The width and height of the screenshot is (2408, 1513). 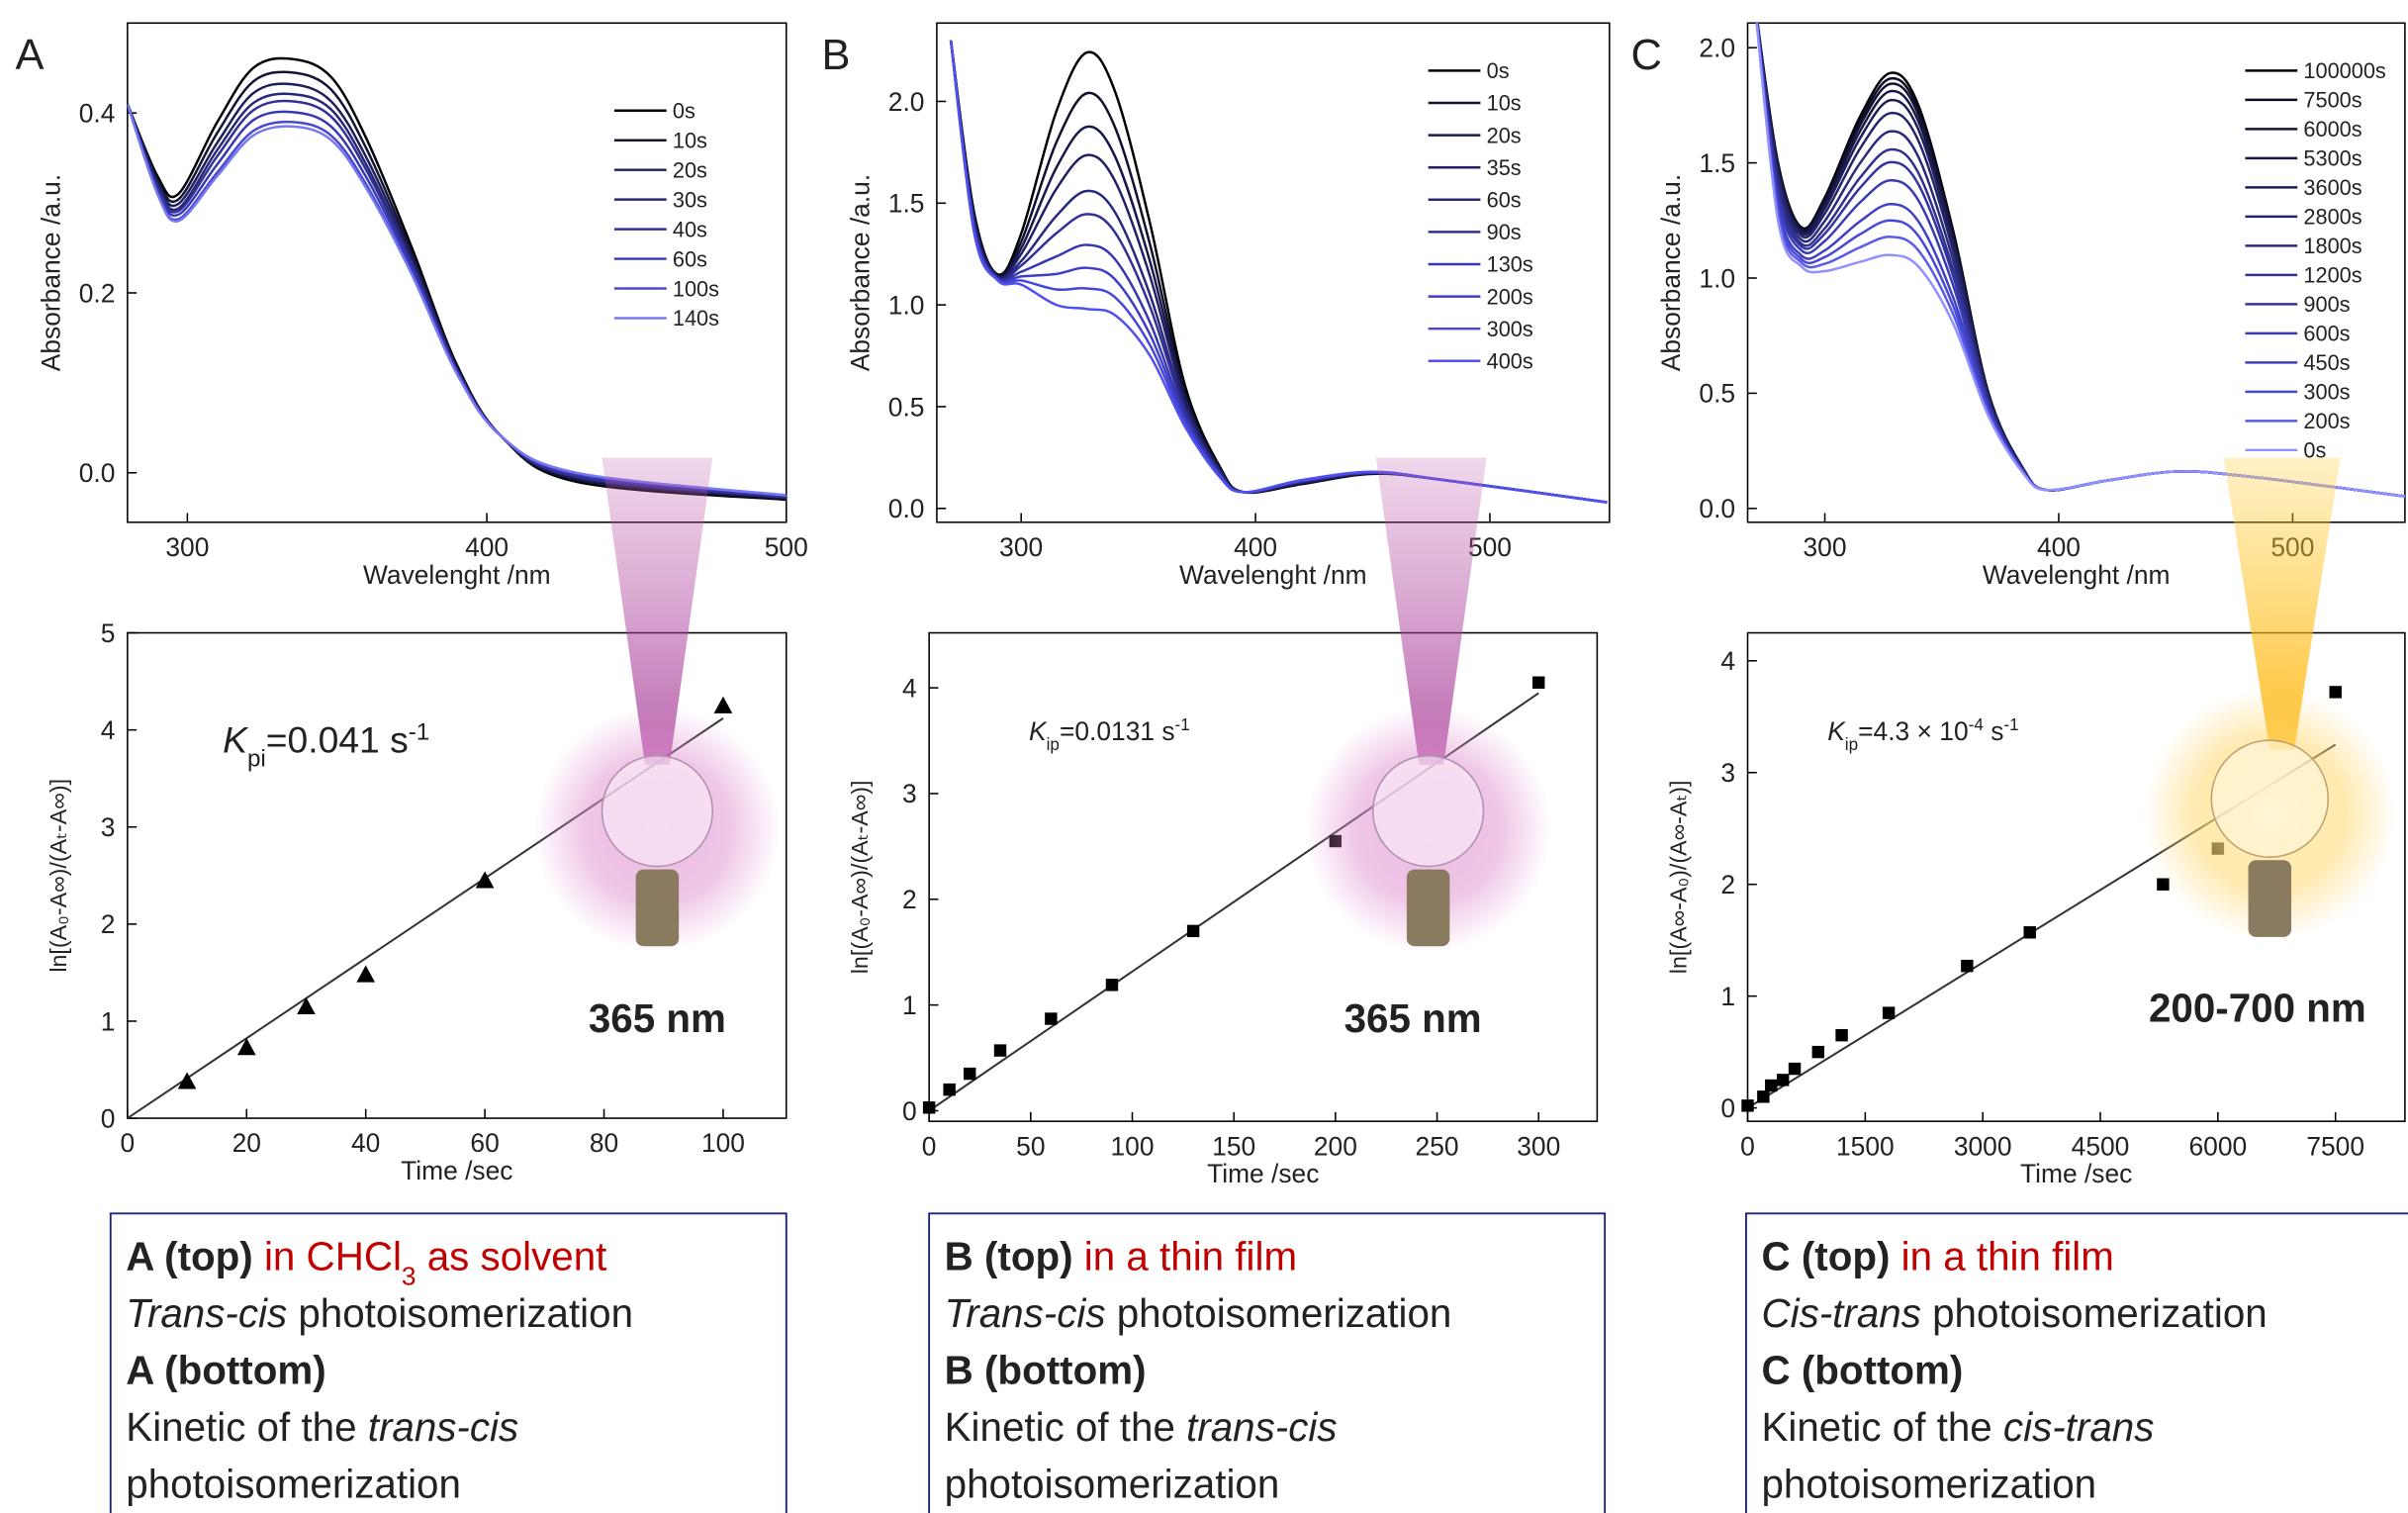 I want to click on rate-constant: Kip=0.0131 s-1, so click(x=1109, y=734).